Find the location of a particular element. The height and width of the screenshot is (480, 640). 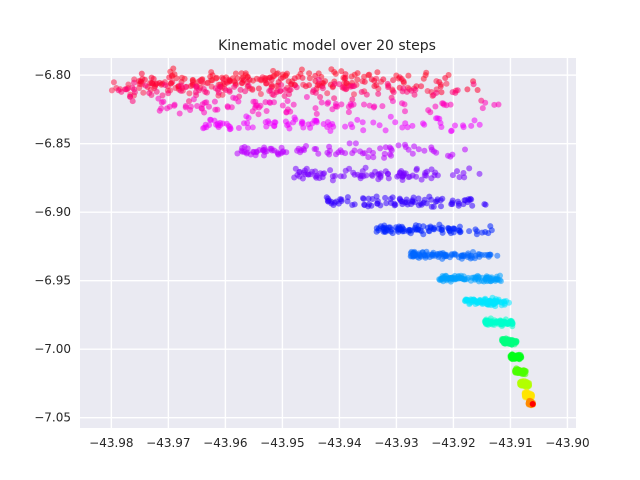

x-tick-label: −43.93 is located at coordinates (396, 443).